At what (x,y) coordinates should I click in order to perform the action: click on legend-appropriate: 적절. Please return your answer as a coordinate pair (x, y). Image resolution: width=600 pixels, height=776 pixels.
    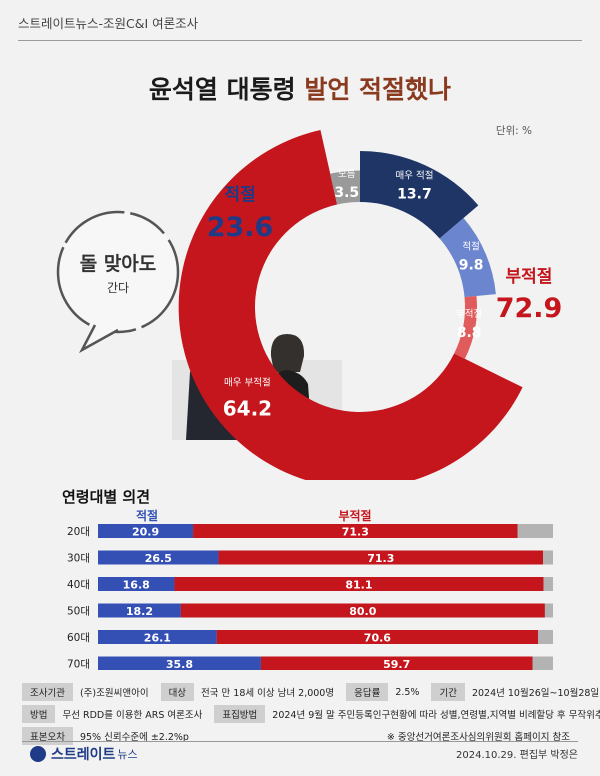
    Looking at the image, I should click on (147, 515).